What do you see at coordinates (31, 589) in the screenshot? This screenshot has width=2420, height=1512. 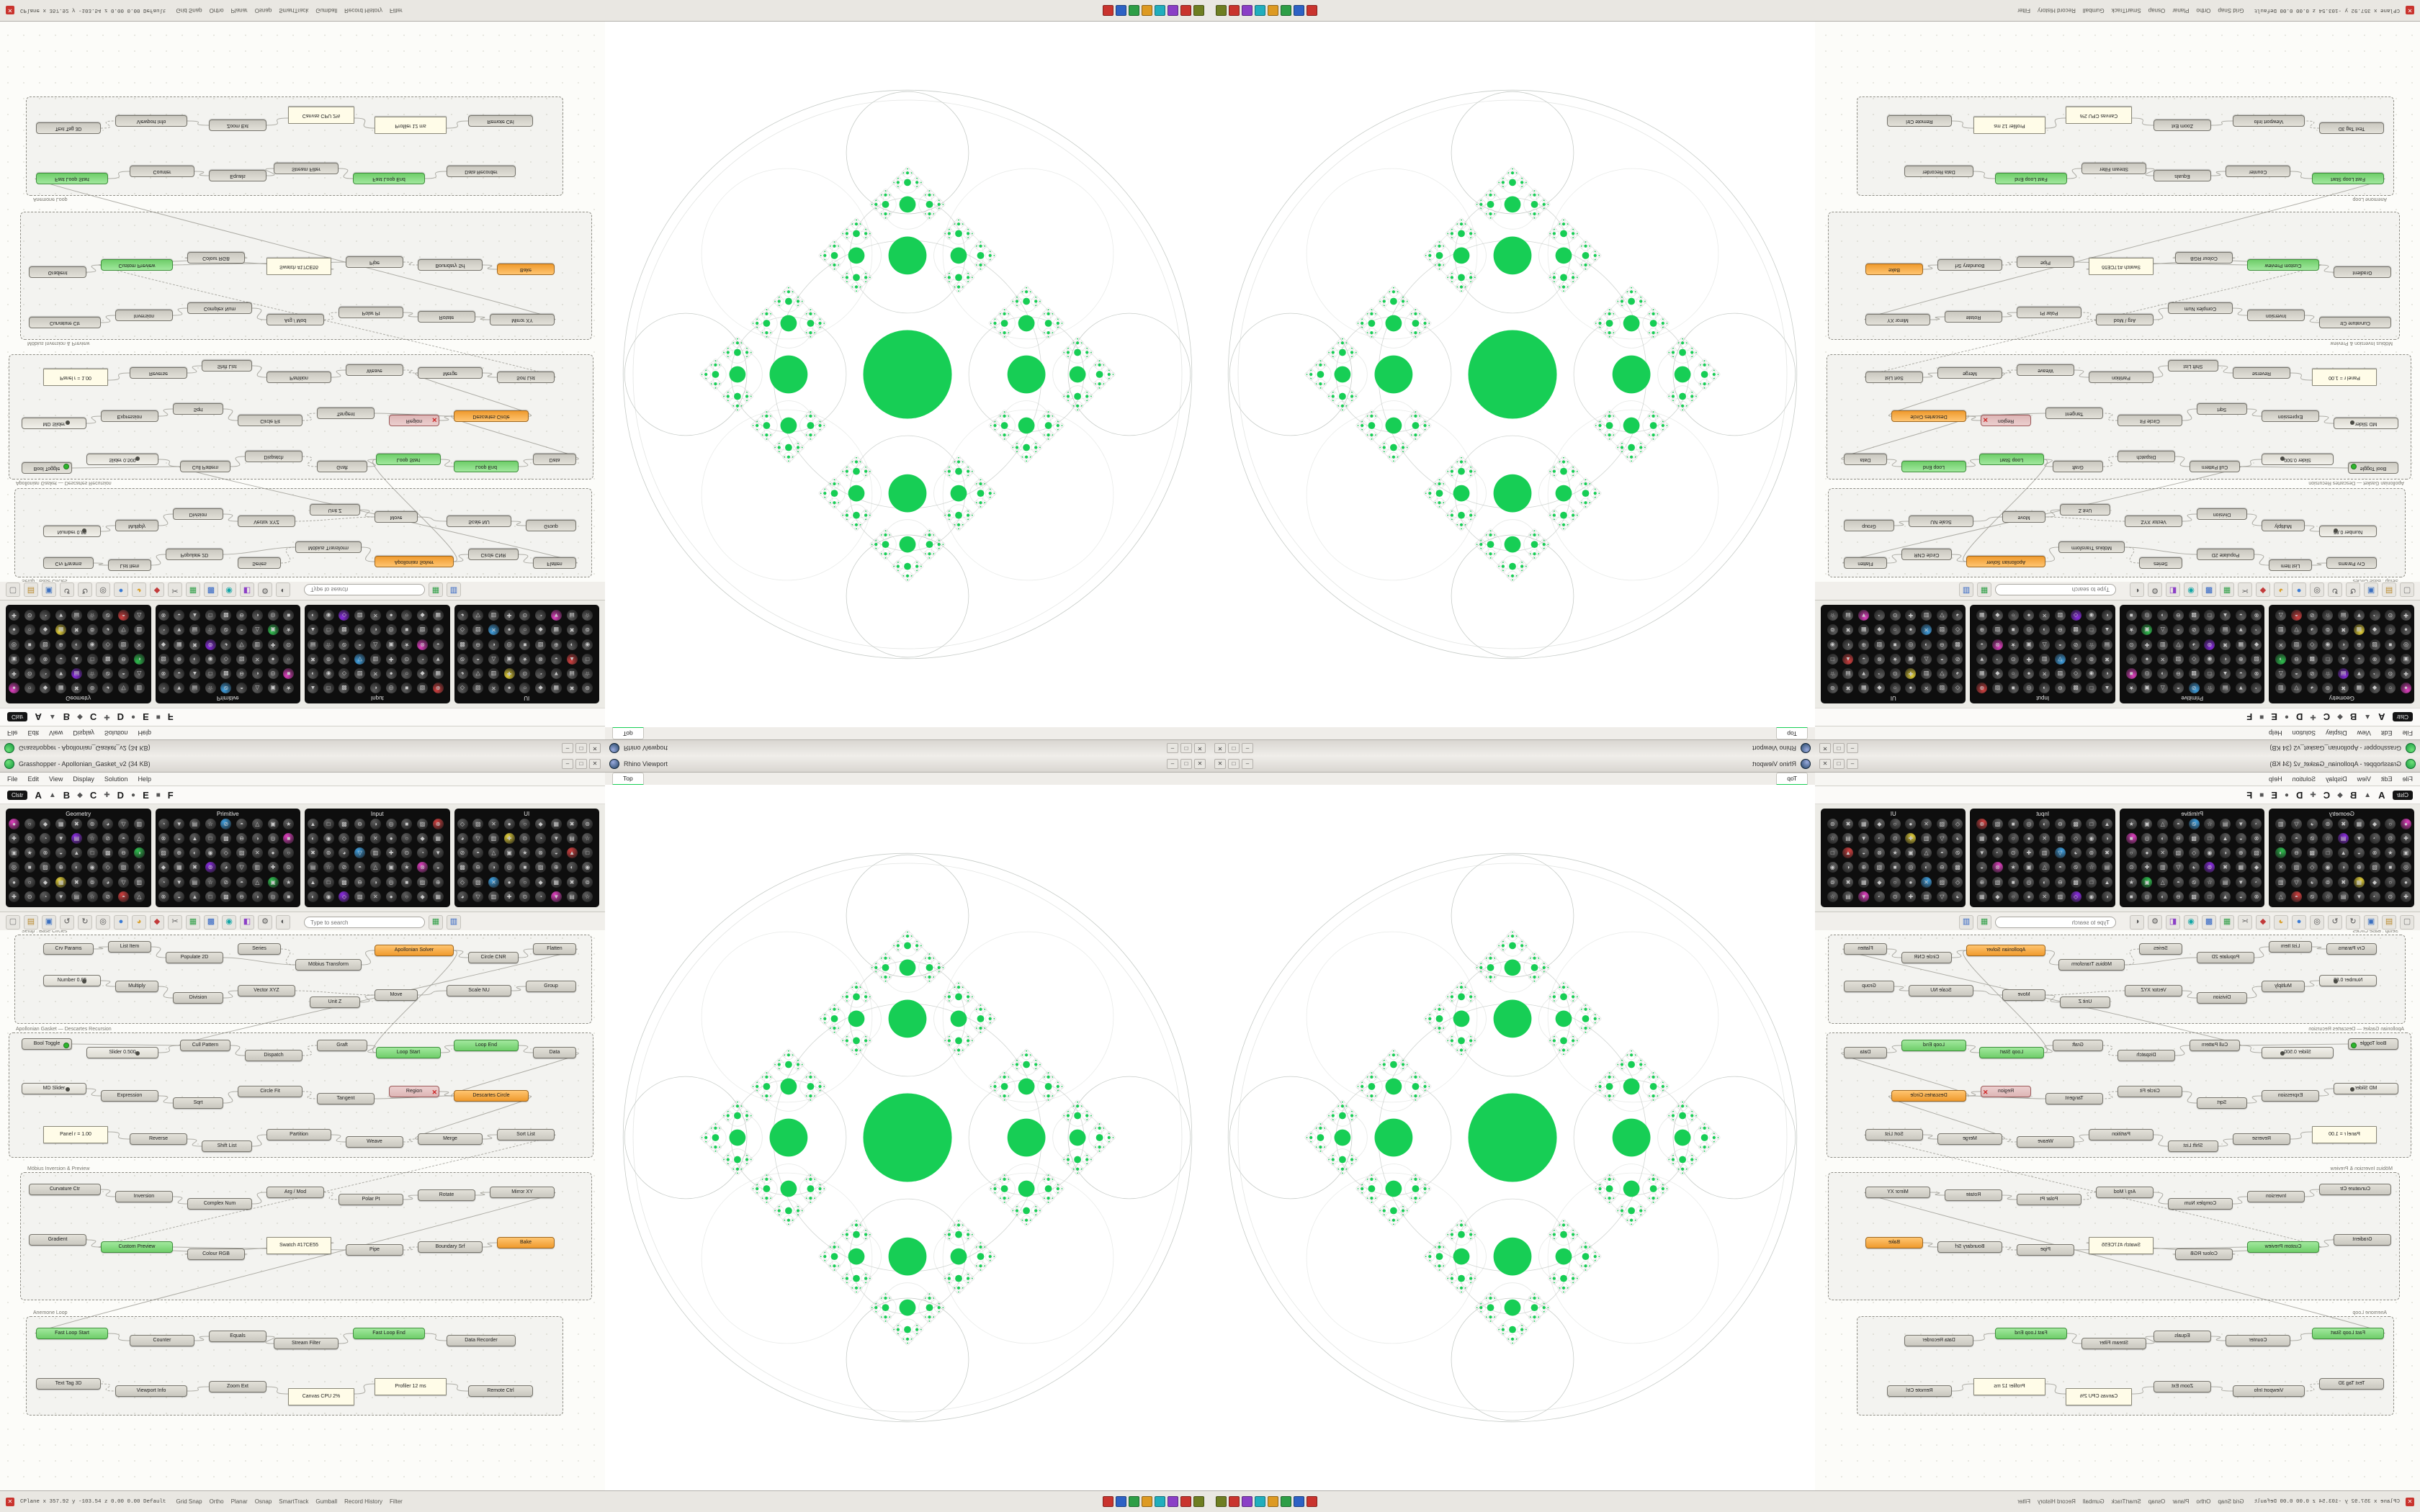 I see `open-definition-icon: ▤` at bounding box center [31, 589].